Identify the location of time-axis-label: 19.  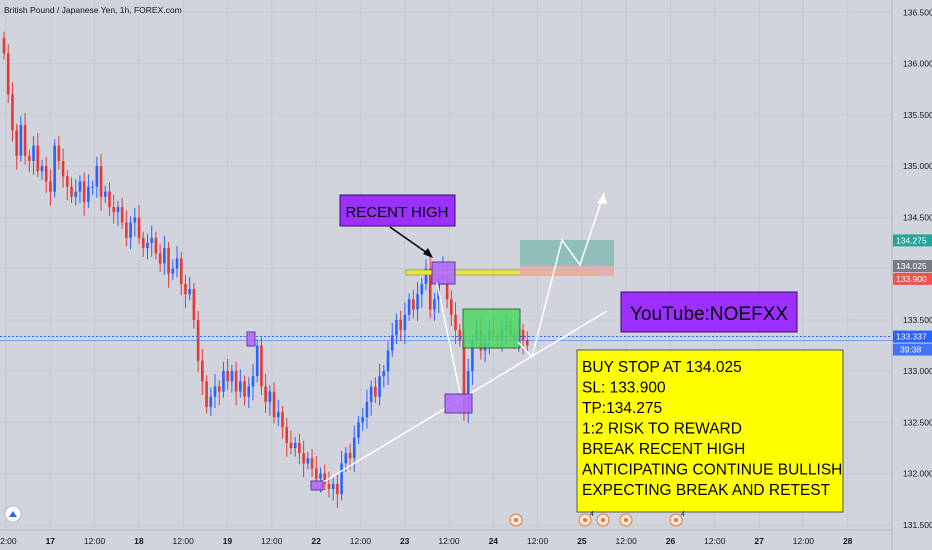
(228, 541).